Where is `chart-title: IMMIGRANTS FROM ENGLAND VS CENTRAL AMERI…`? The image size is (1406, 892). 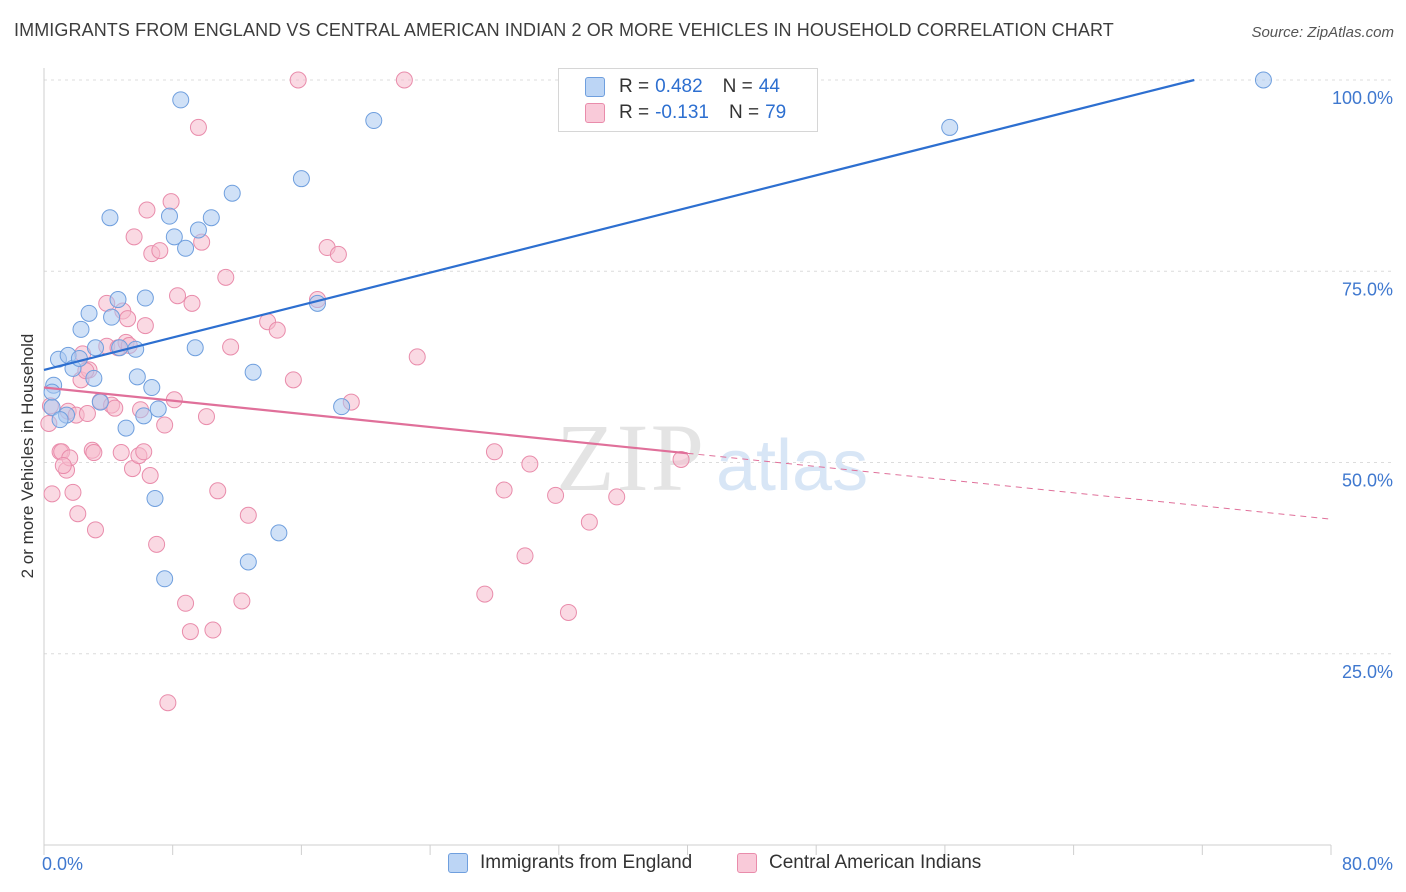 chart-title: IMMIGRANTS FROM ENGLAND VS CENTRAL AMERI… is located at coordinates (564, 30).